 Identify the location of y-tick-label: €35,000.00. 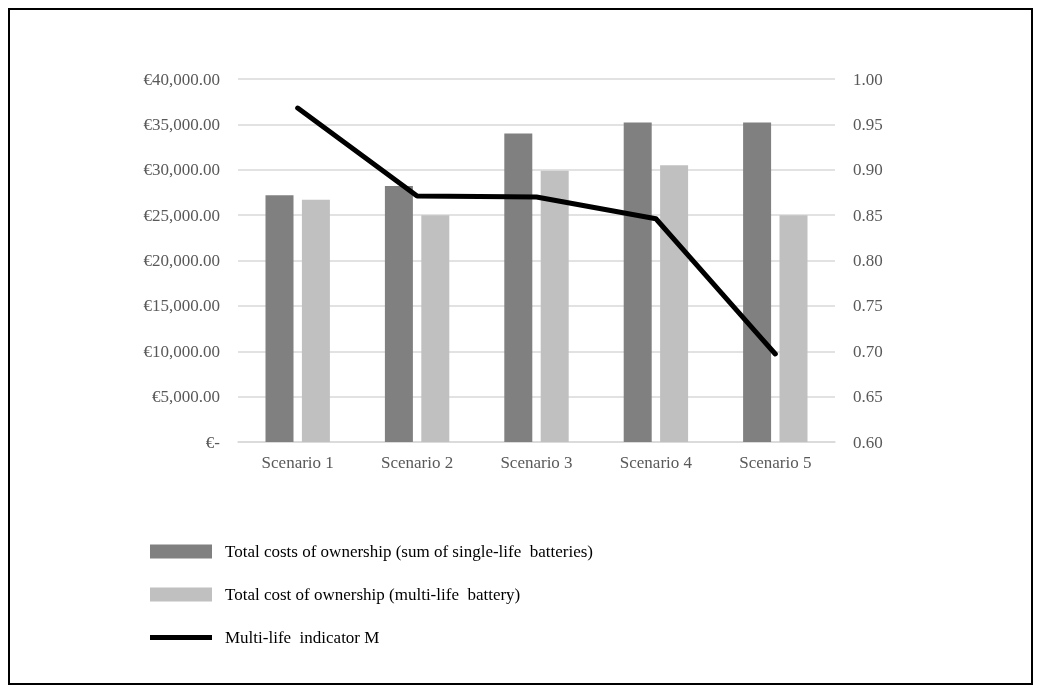
(181, 124).